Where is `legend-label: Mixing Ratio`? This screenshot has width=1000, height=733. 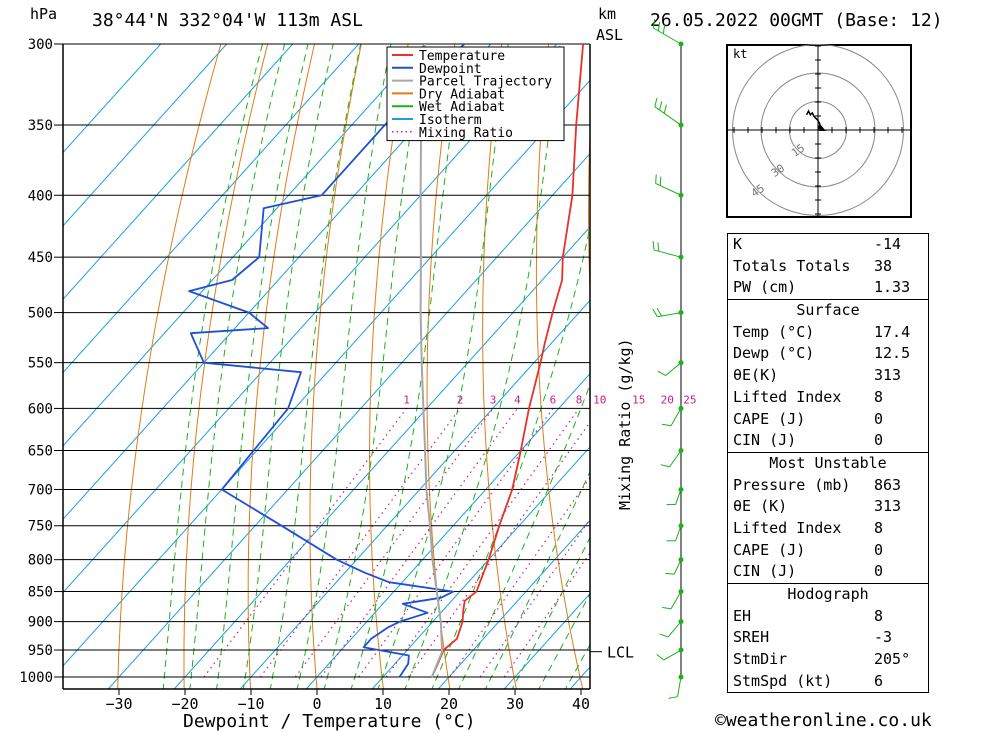 legend-label: Mixing Ratio is located at coordinates (466, 133).